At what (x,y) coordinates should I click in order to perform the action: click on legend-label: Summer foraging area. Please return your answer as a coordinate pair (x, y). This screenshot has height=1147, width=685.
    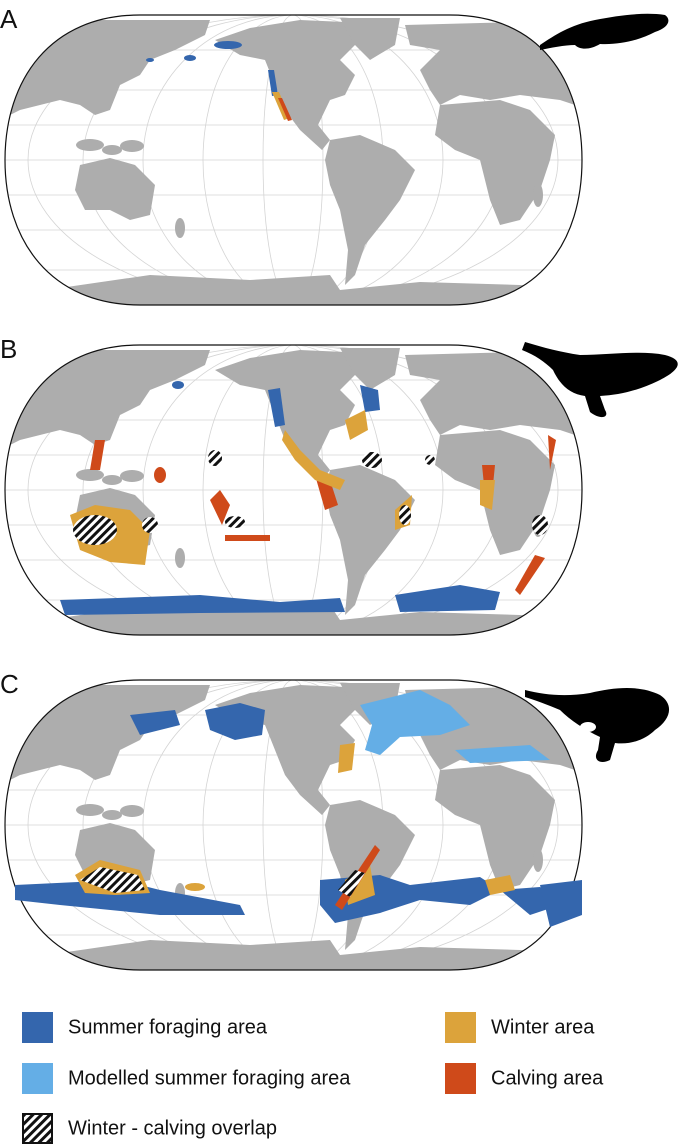
    Looking at the image, I should click on (168, 1027).